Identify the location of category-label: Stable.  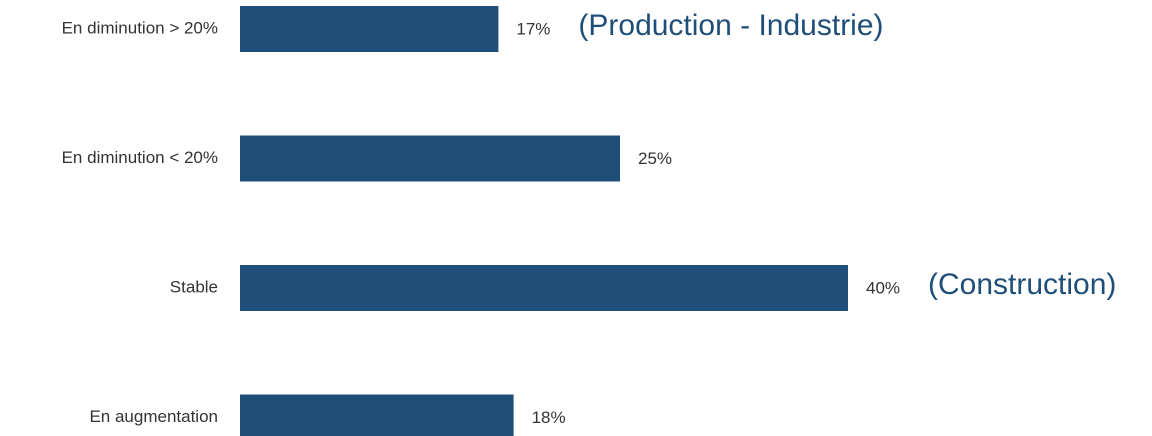
(194, 286).